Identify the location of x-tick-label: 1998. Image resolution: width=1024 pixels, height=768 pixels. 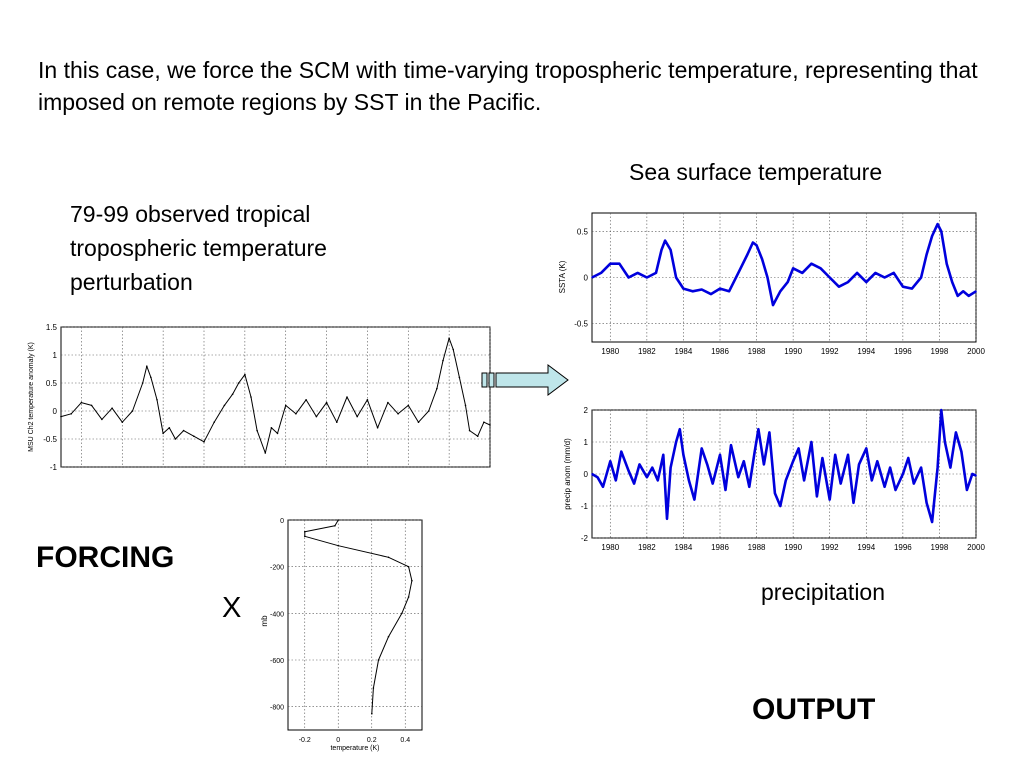
(940, 547).